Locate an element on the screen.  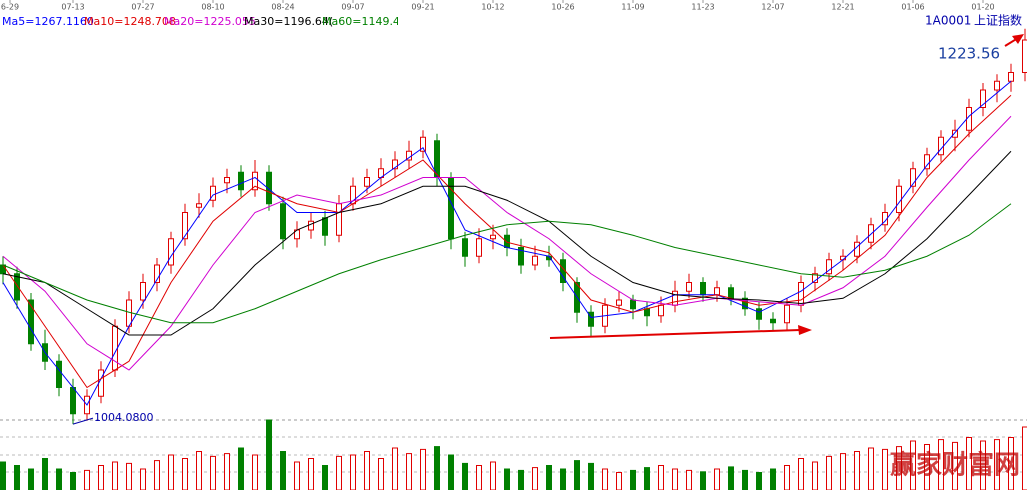
x-tick-label: 12-21 is located at coordinates (842, 7).